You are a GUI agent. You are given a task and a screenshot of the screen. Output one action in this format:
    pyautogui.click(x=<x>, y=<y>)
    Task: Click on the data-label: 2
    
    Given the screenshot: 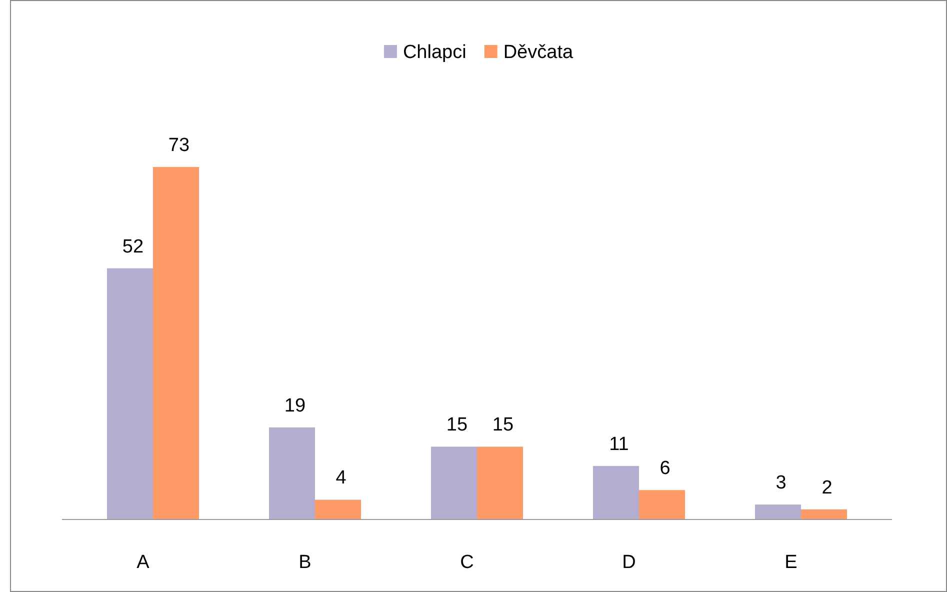 What is the action you would take?
    pyautogui.click(x=827, y=487)
    